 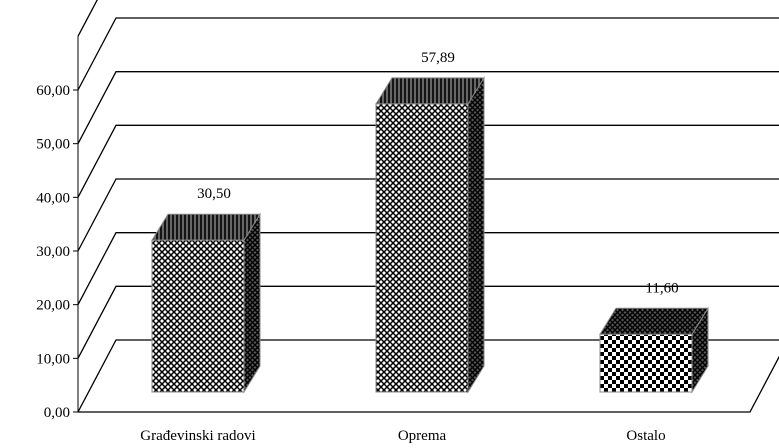 I want to click on y-tick-label: 10,00, so click(x=53, y=359).